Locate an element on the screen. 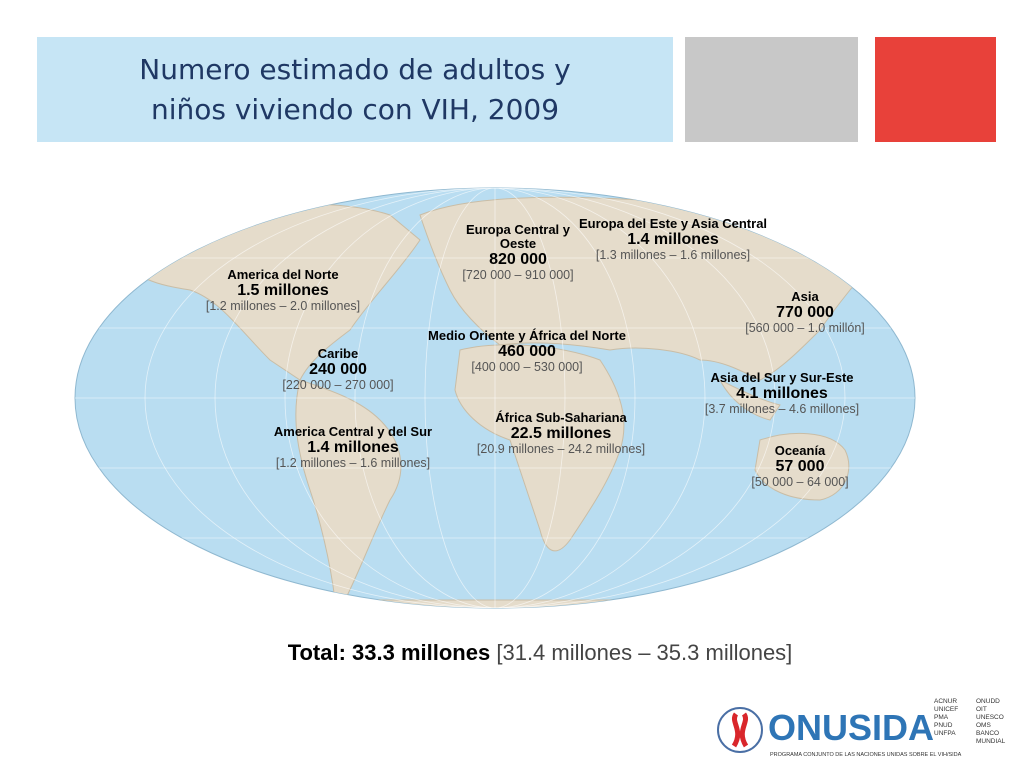 The image size is (1024, 768). region-name: Oceanía is located at coordinates (800, 450).